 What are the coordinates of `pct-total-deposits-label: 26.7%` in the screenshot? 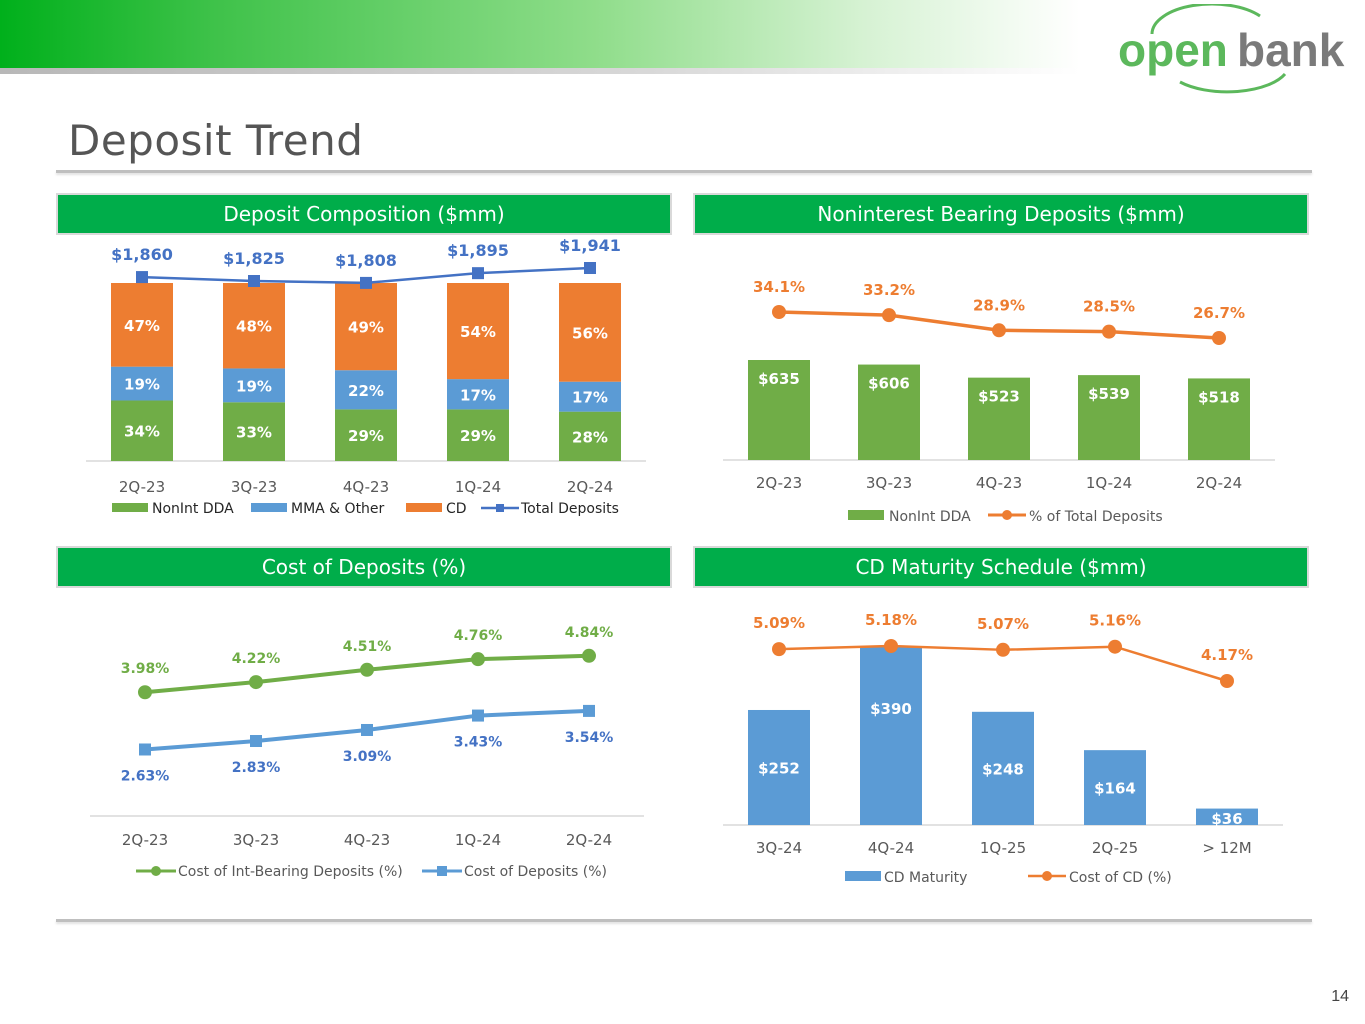 It's located at (1219, 313).